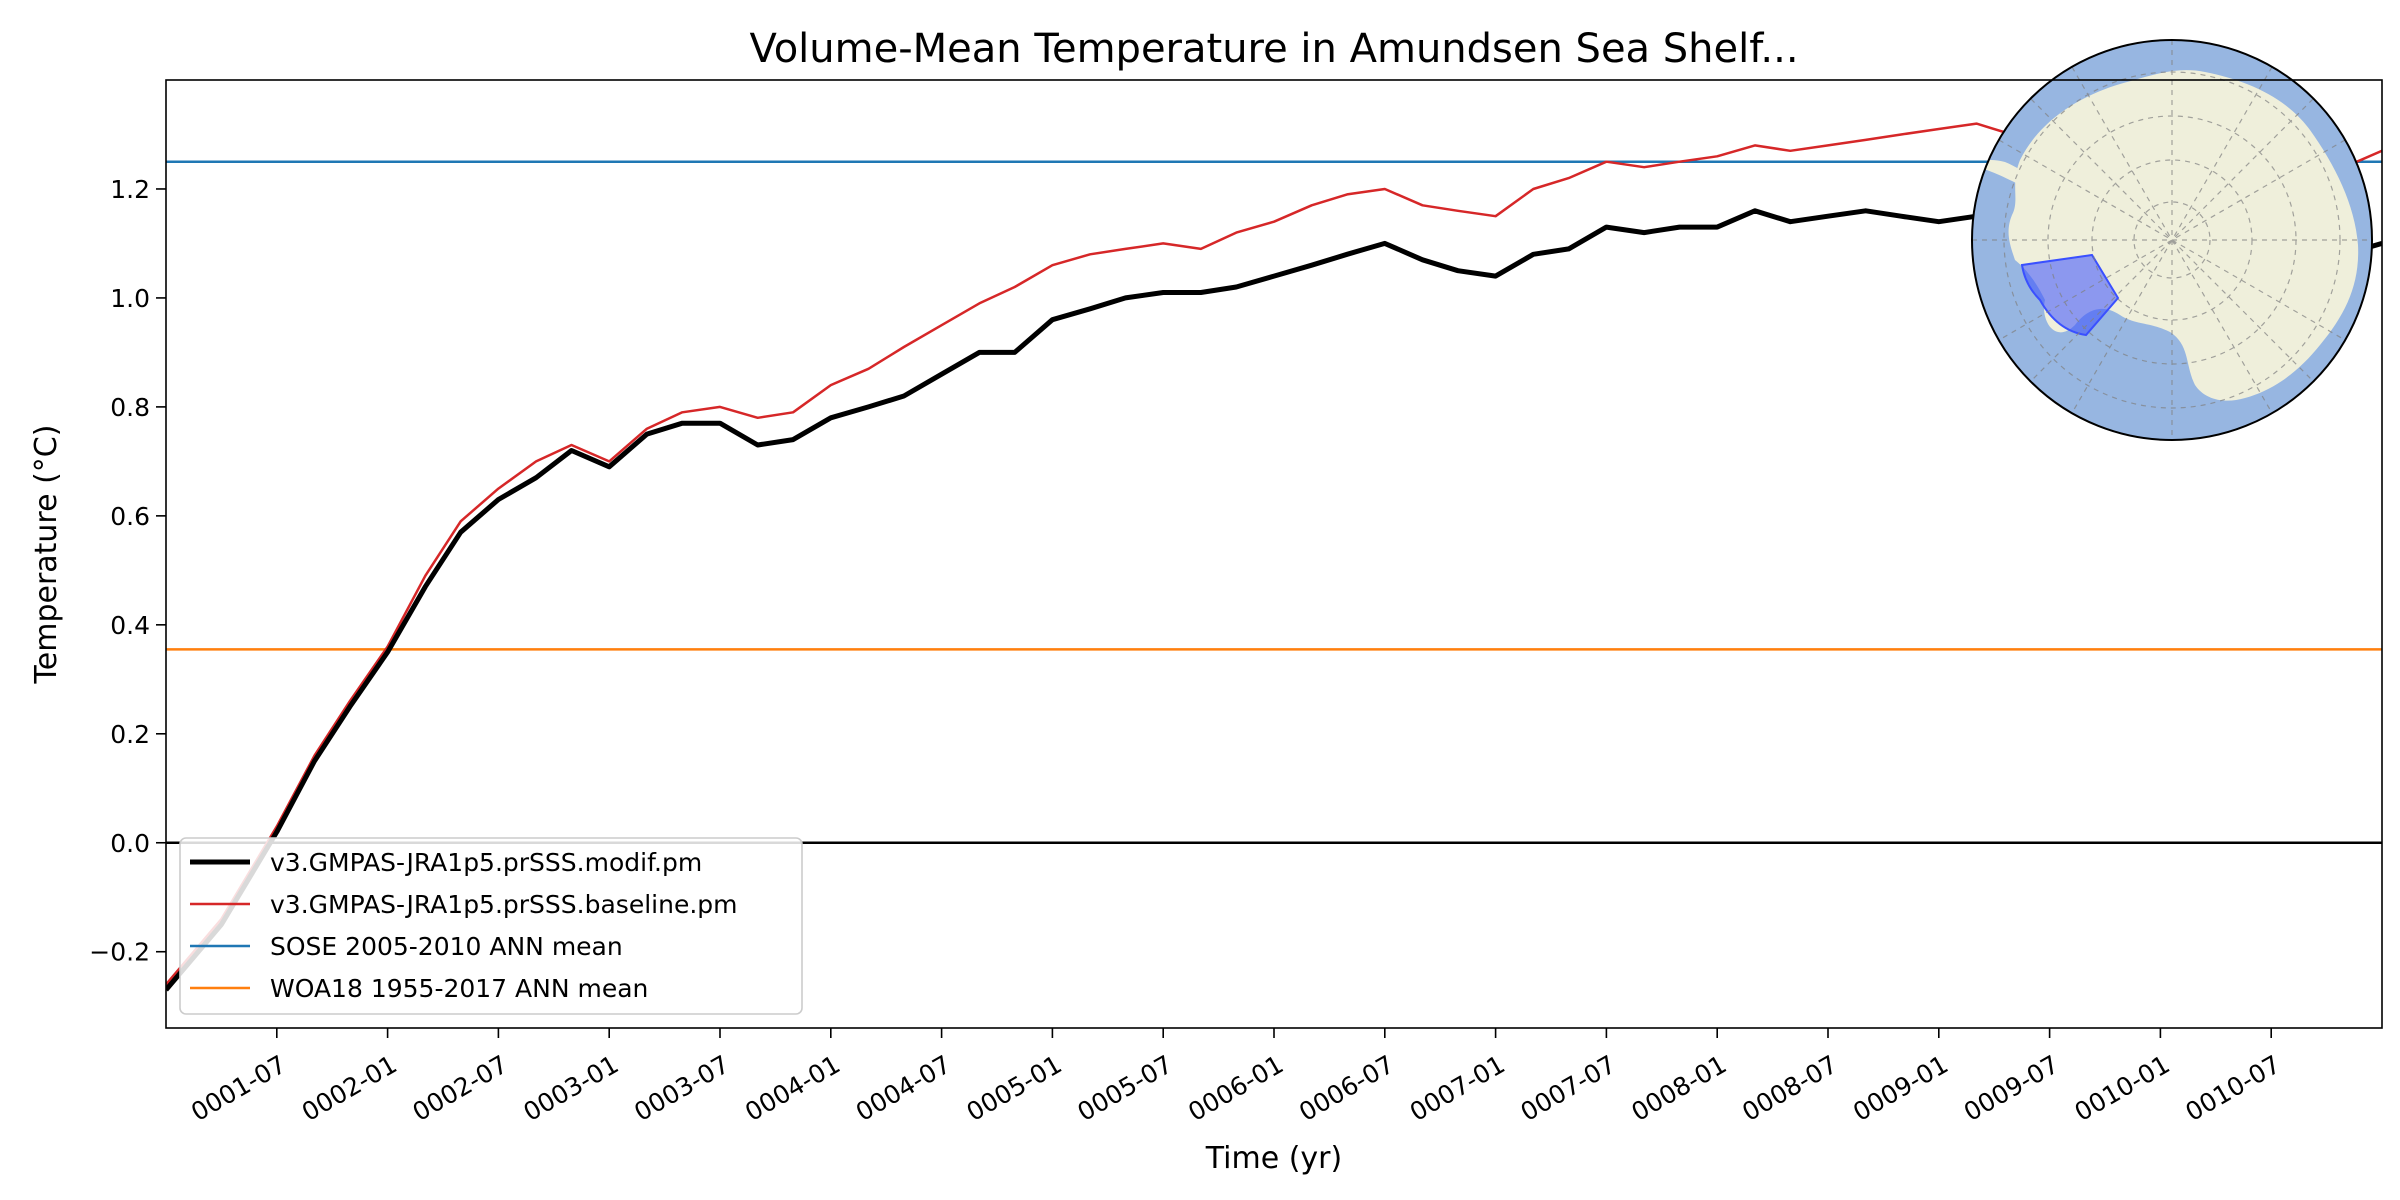 This screenshot has width=2400, height=1200. What do you see at coordinates (349, 1088) in the screenshot?
I see `x-tick-label: 0002-01` at bounding box center [349, 1088].